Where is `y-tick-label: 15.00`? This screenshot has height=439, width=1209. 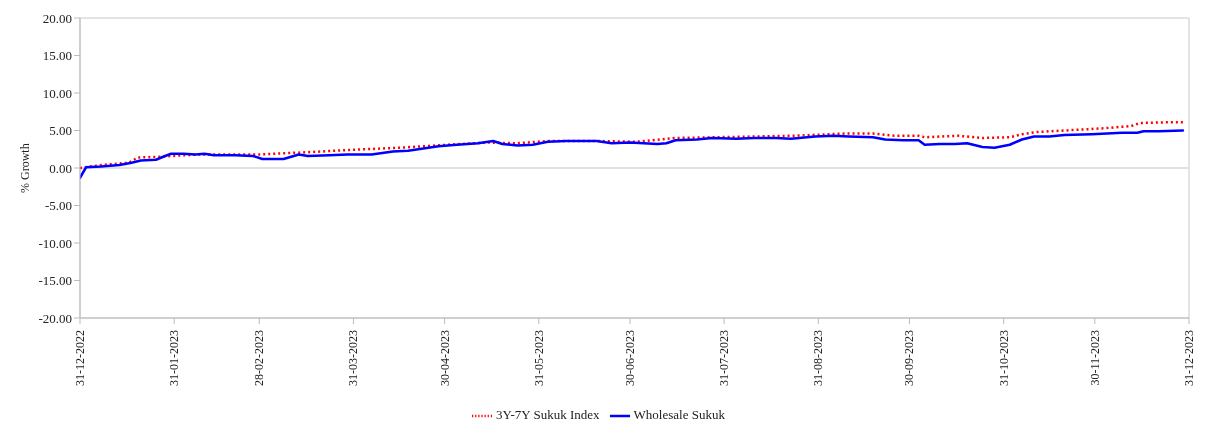
y-tick-label: 15.00 is located at coordinates (57, 56).